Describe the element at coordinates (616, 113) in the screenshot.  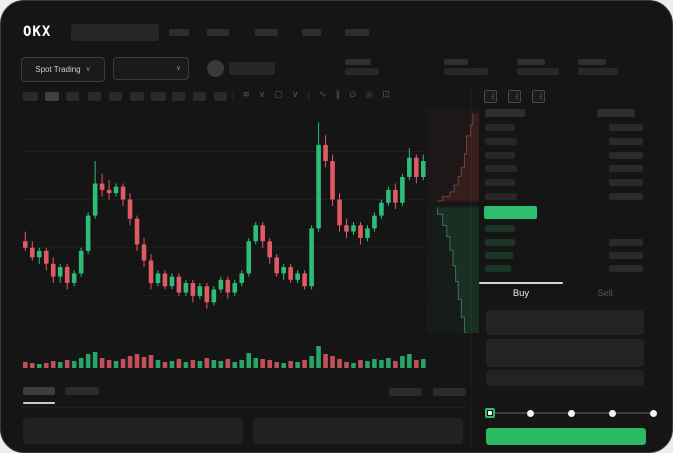
I see `orderbook-header-amount` at that location.